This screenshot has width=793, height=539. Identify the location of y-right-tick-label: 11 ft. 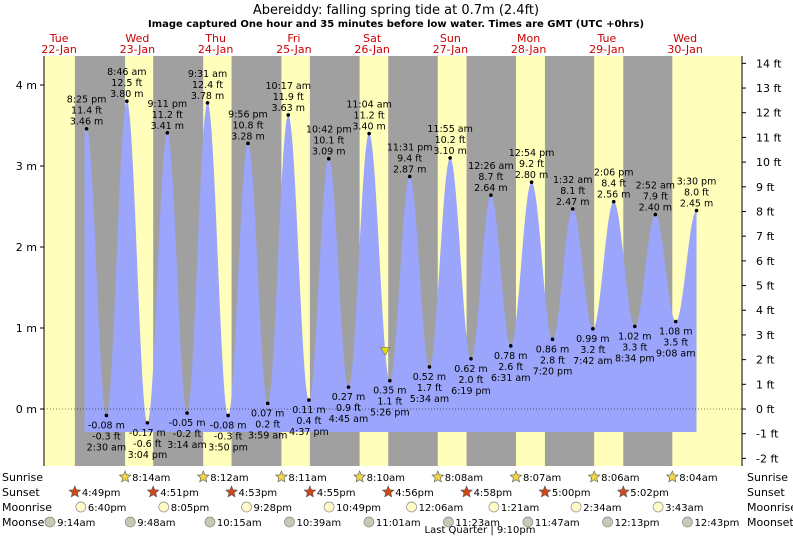
(769, 137).